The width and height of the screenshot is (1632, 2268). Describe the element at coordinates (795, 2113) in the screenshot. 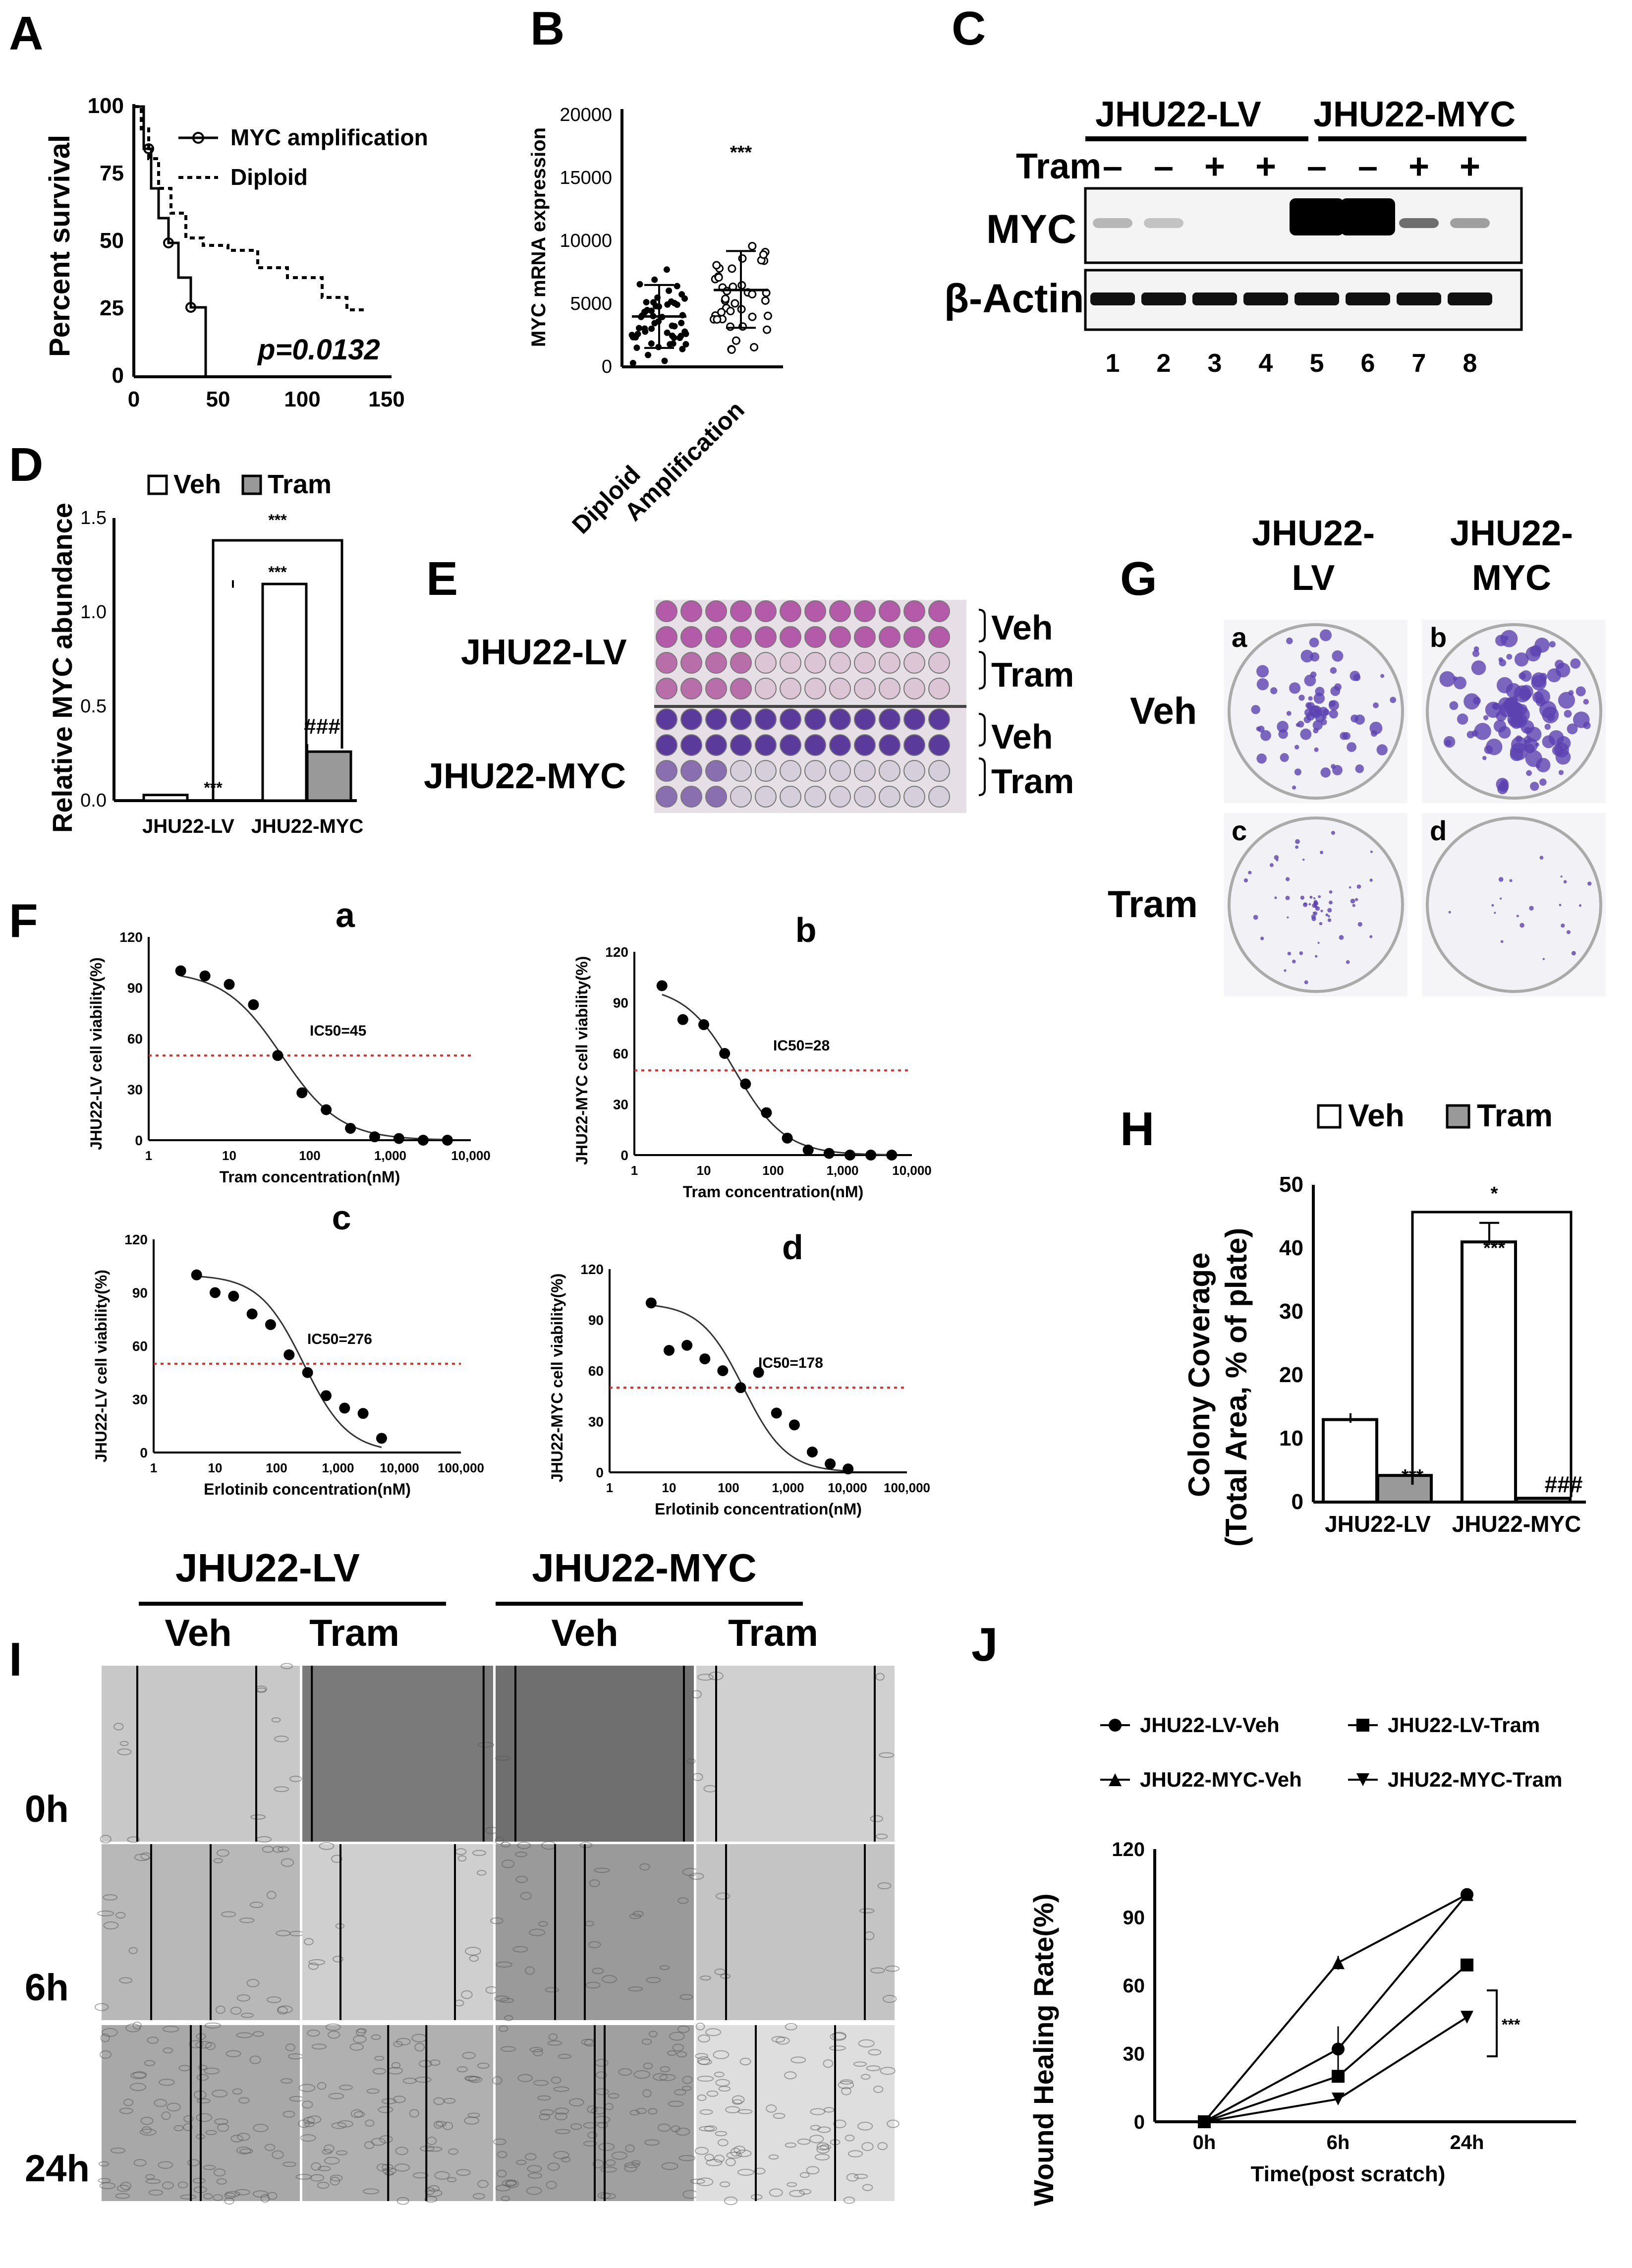

I see `i-tile` at that location.